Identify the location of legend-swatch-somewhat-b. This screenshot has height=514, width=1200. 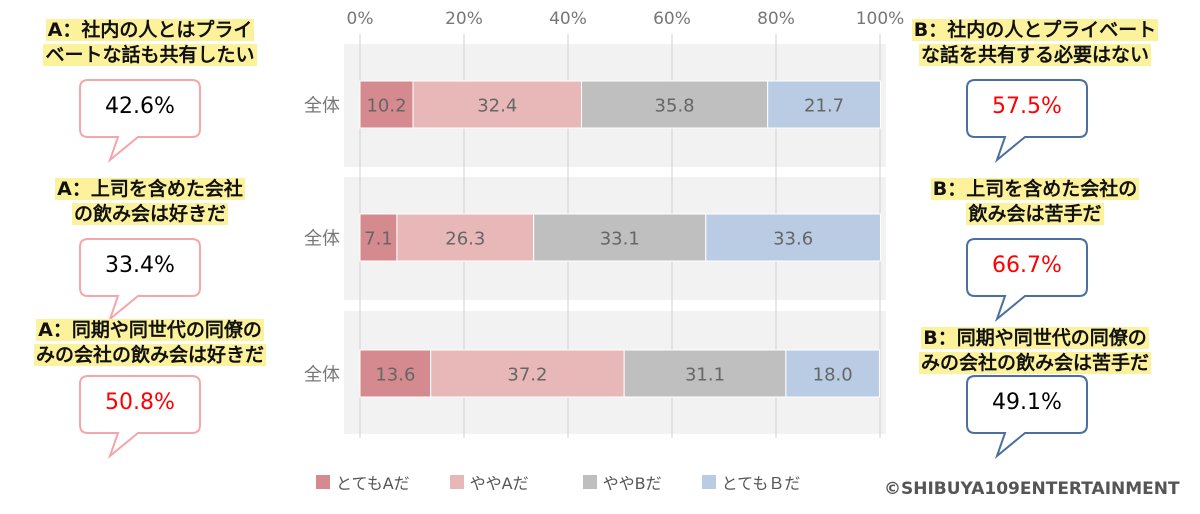
(589, 482).